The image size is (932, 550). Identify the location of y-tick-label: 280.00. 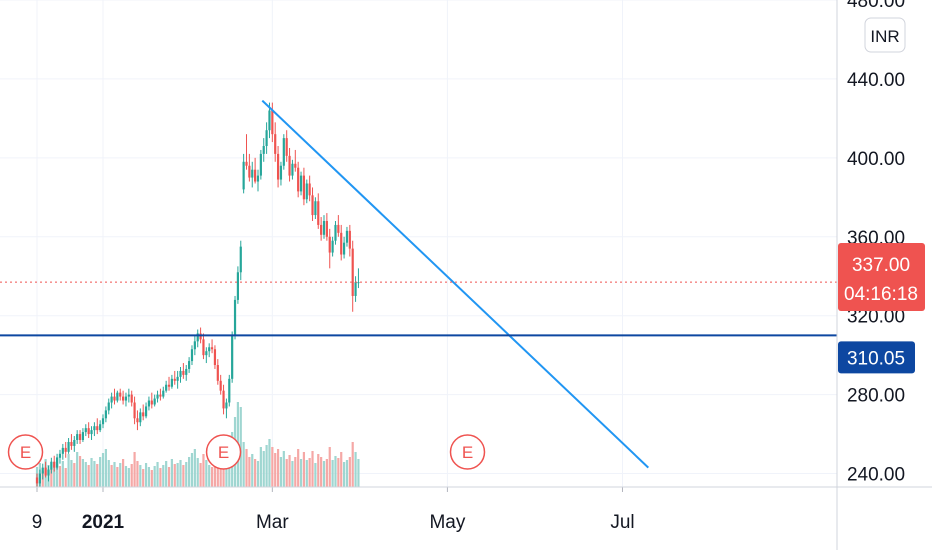
(876, 396).